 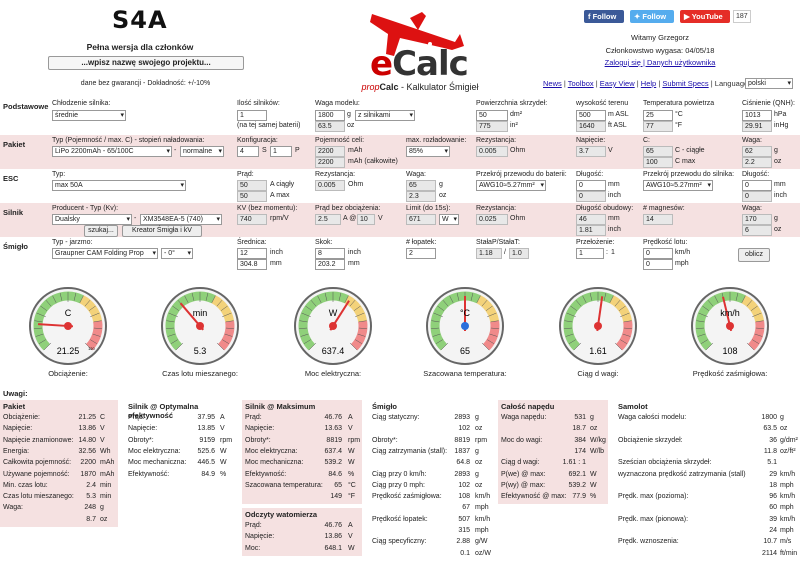 What do you see at coordinates (552, 83) in the screenshot?
I see `news-link: News` at bounding box center [552, 83].